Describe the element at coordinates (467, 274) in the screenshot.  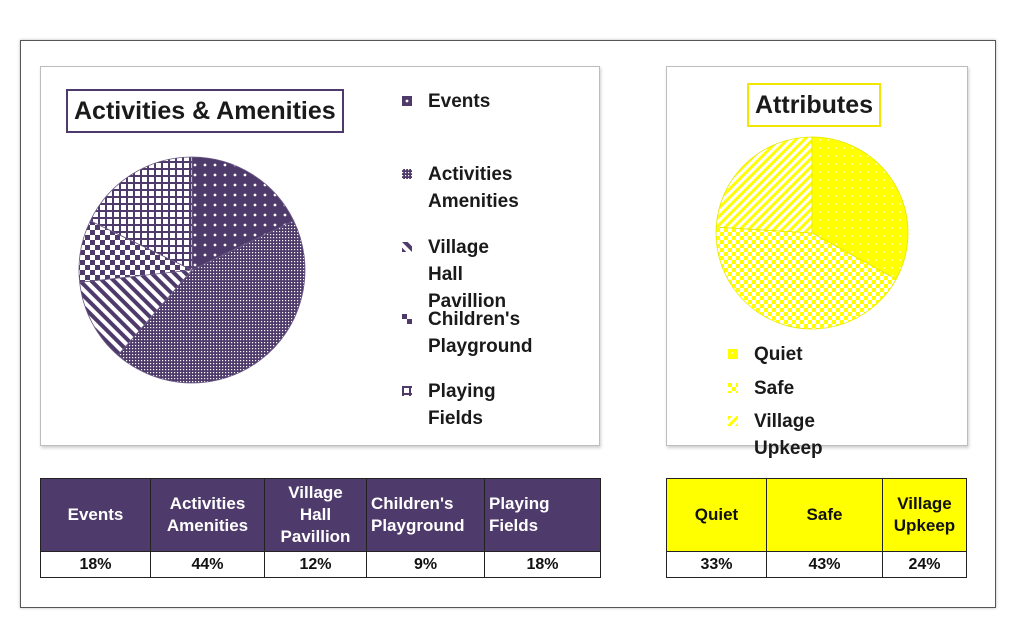
I see `activities-legend-label: Village Hall Pavillion` at that location.